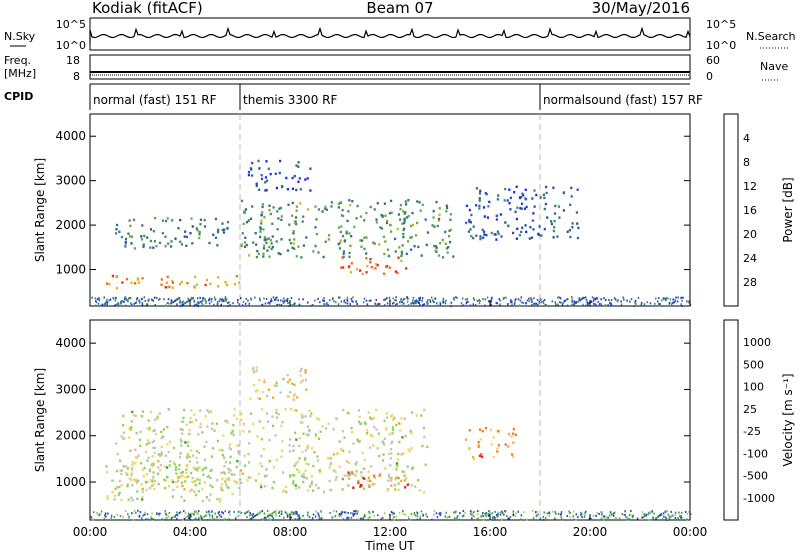 The image size is (800, 558). What do you see at coordinates (490, 532) in the screenshot?
I see `time-tick-label: 16:00` at bounding box center [490, 532].